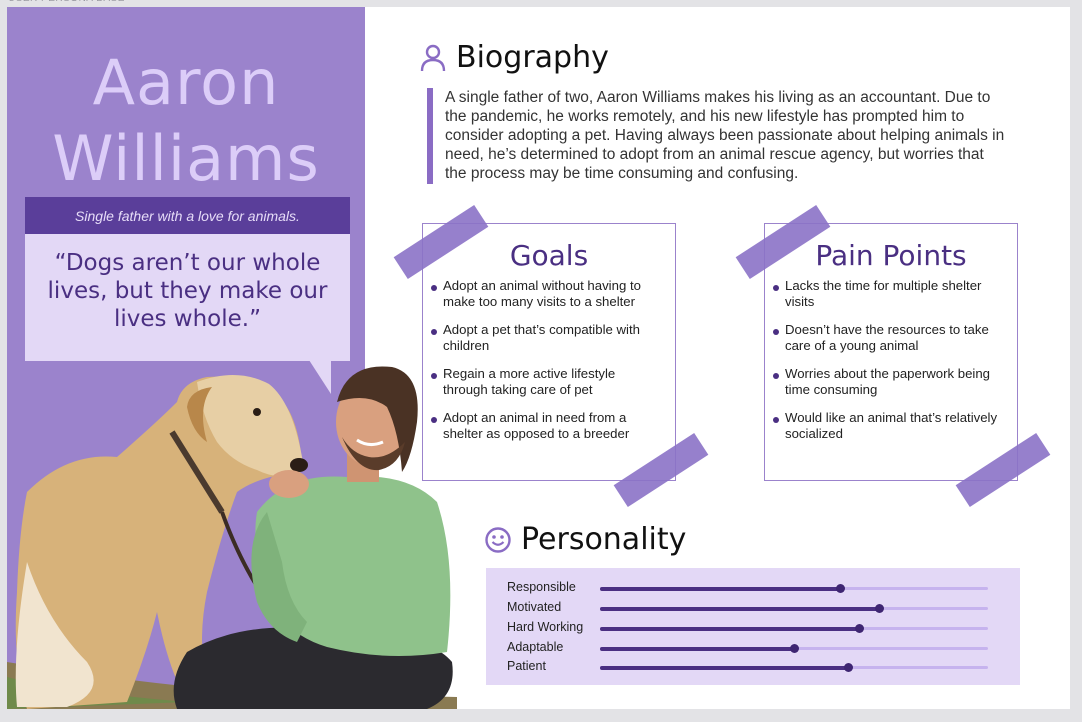 This screenshot has height=722, width=1082. I want to click on trait-label: Hard Working, so click(545, 627).